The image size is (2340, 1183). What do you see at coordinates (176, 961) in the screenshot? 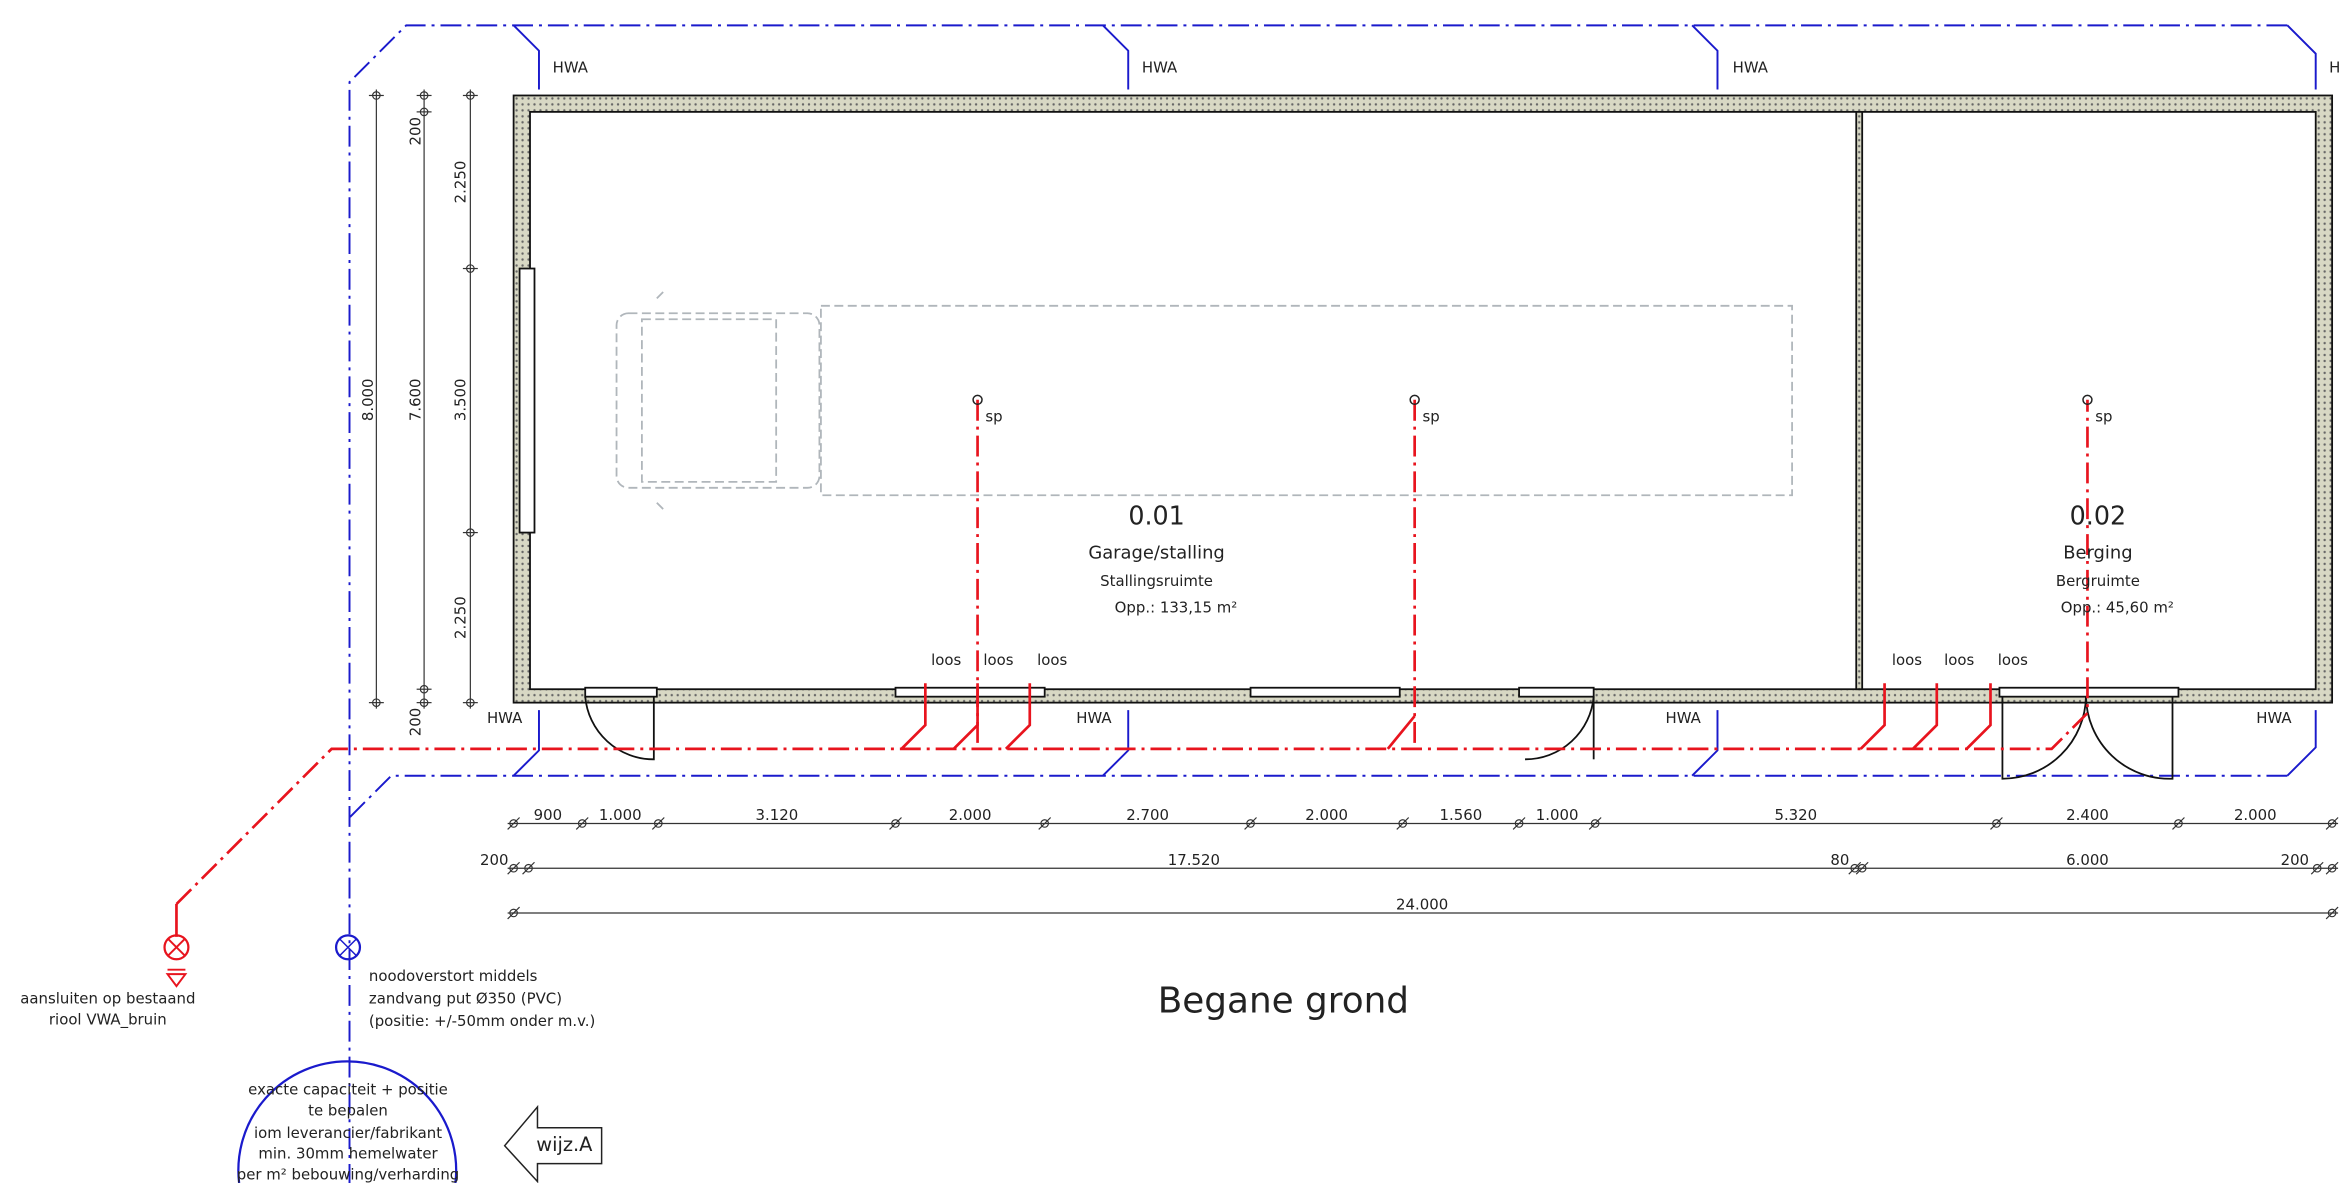
I see `sewer-connection` at bounding box center [176, 961].